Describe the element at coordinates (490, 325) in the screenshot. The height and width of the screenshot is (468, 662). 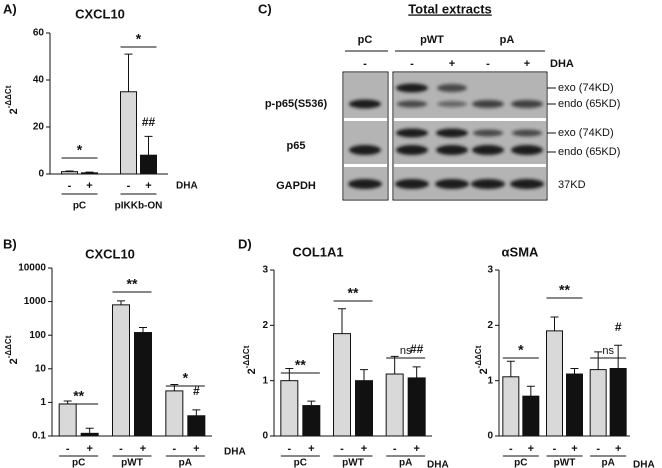
I see `y-tick-label: 2` at that location.